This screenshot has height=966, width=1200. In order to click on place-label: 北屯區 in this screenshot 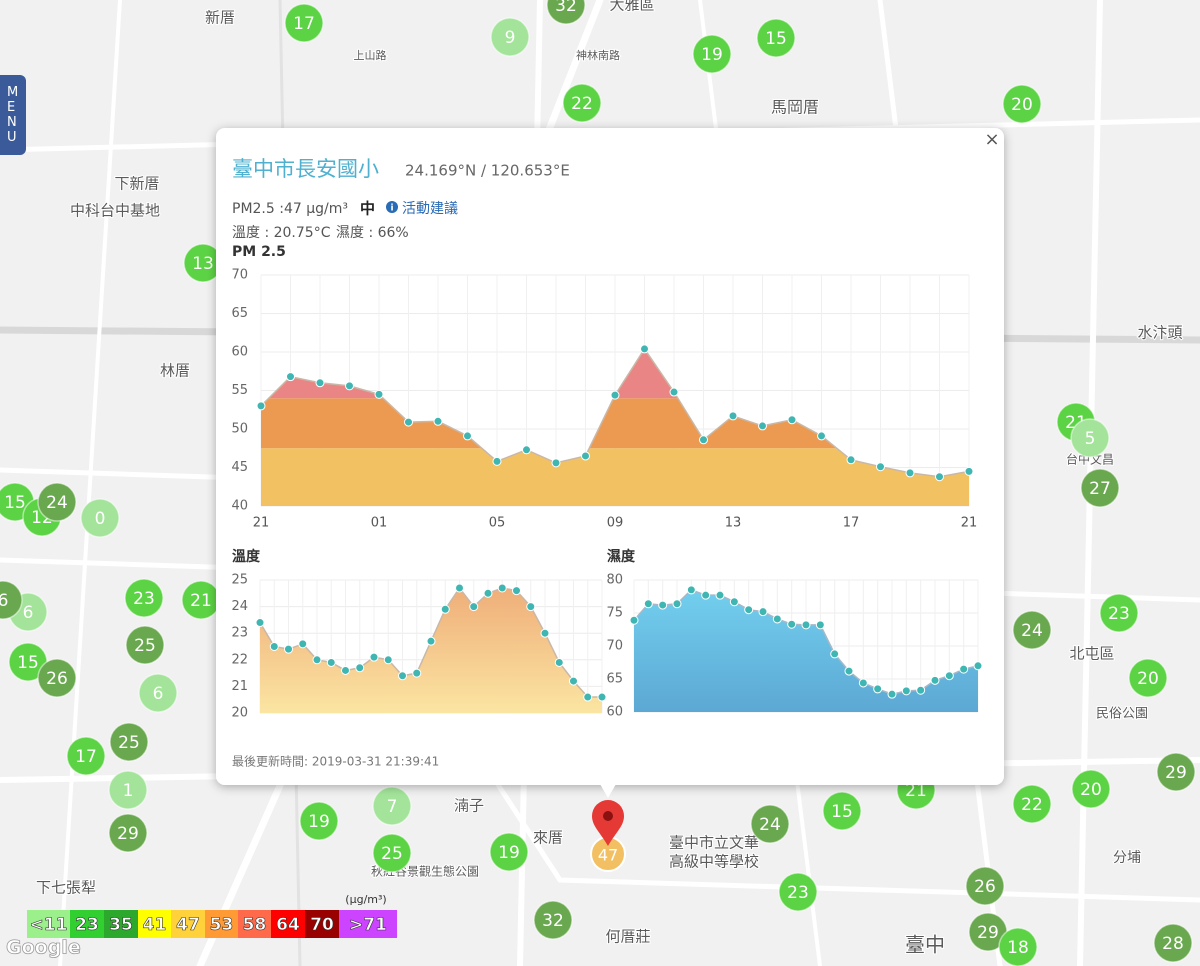, I will do `click(1091, 654)`.